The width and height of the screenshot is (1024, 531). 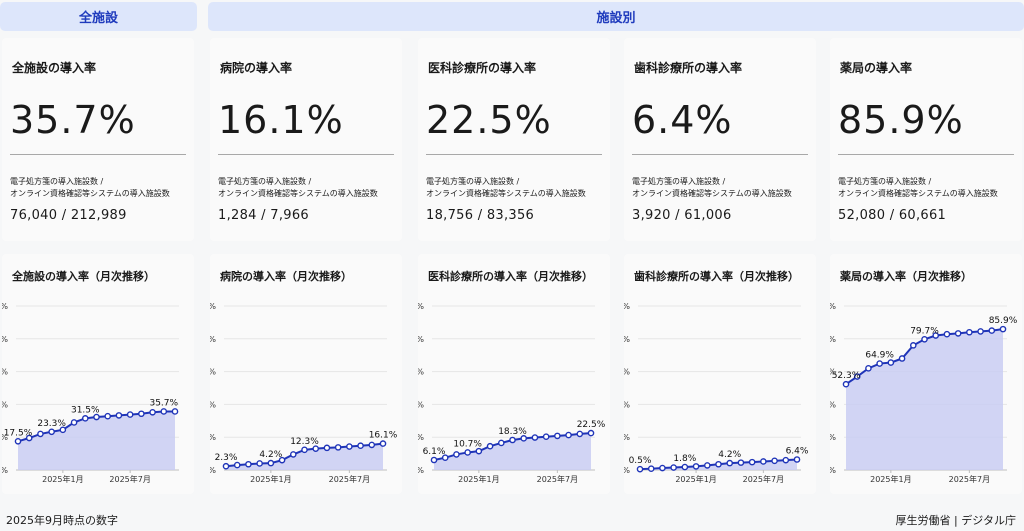 I want to click on data-label: 12.3%, so click(x=304, y=442).